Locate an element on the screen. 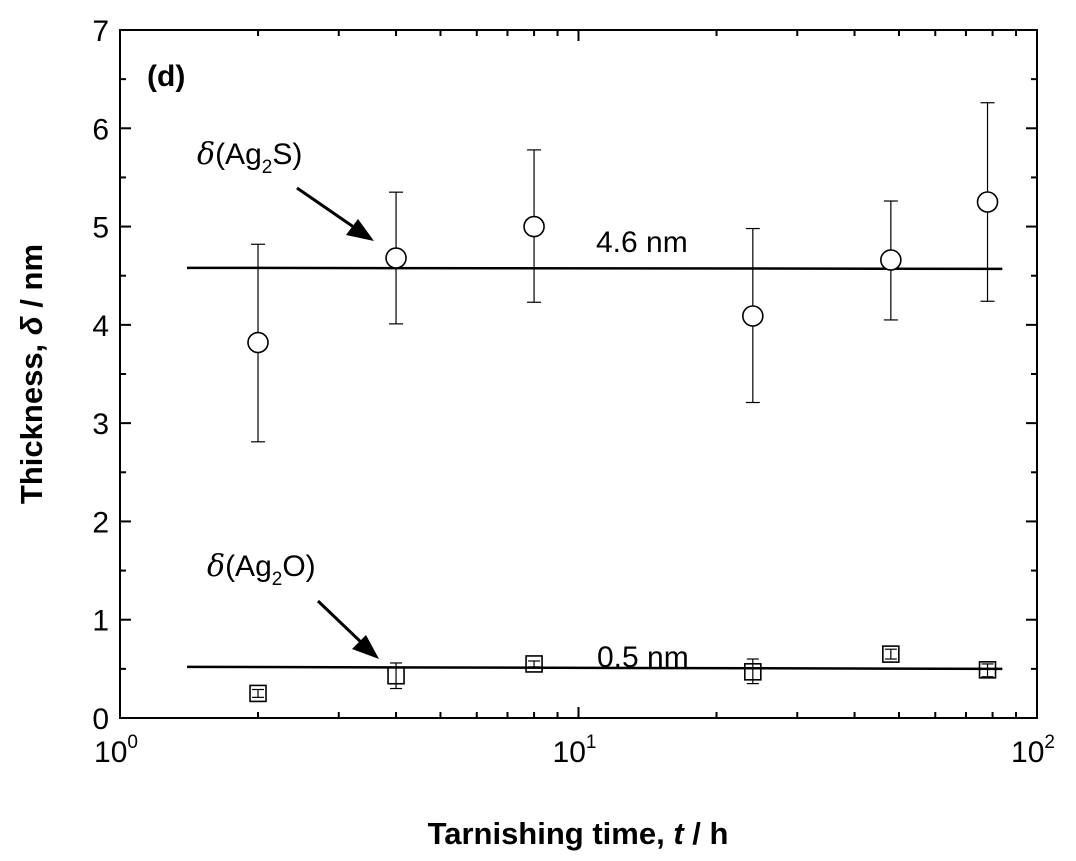  series-ag2s-open: (Ag is located at coordinates (238, 154).